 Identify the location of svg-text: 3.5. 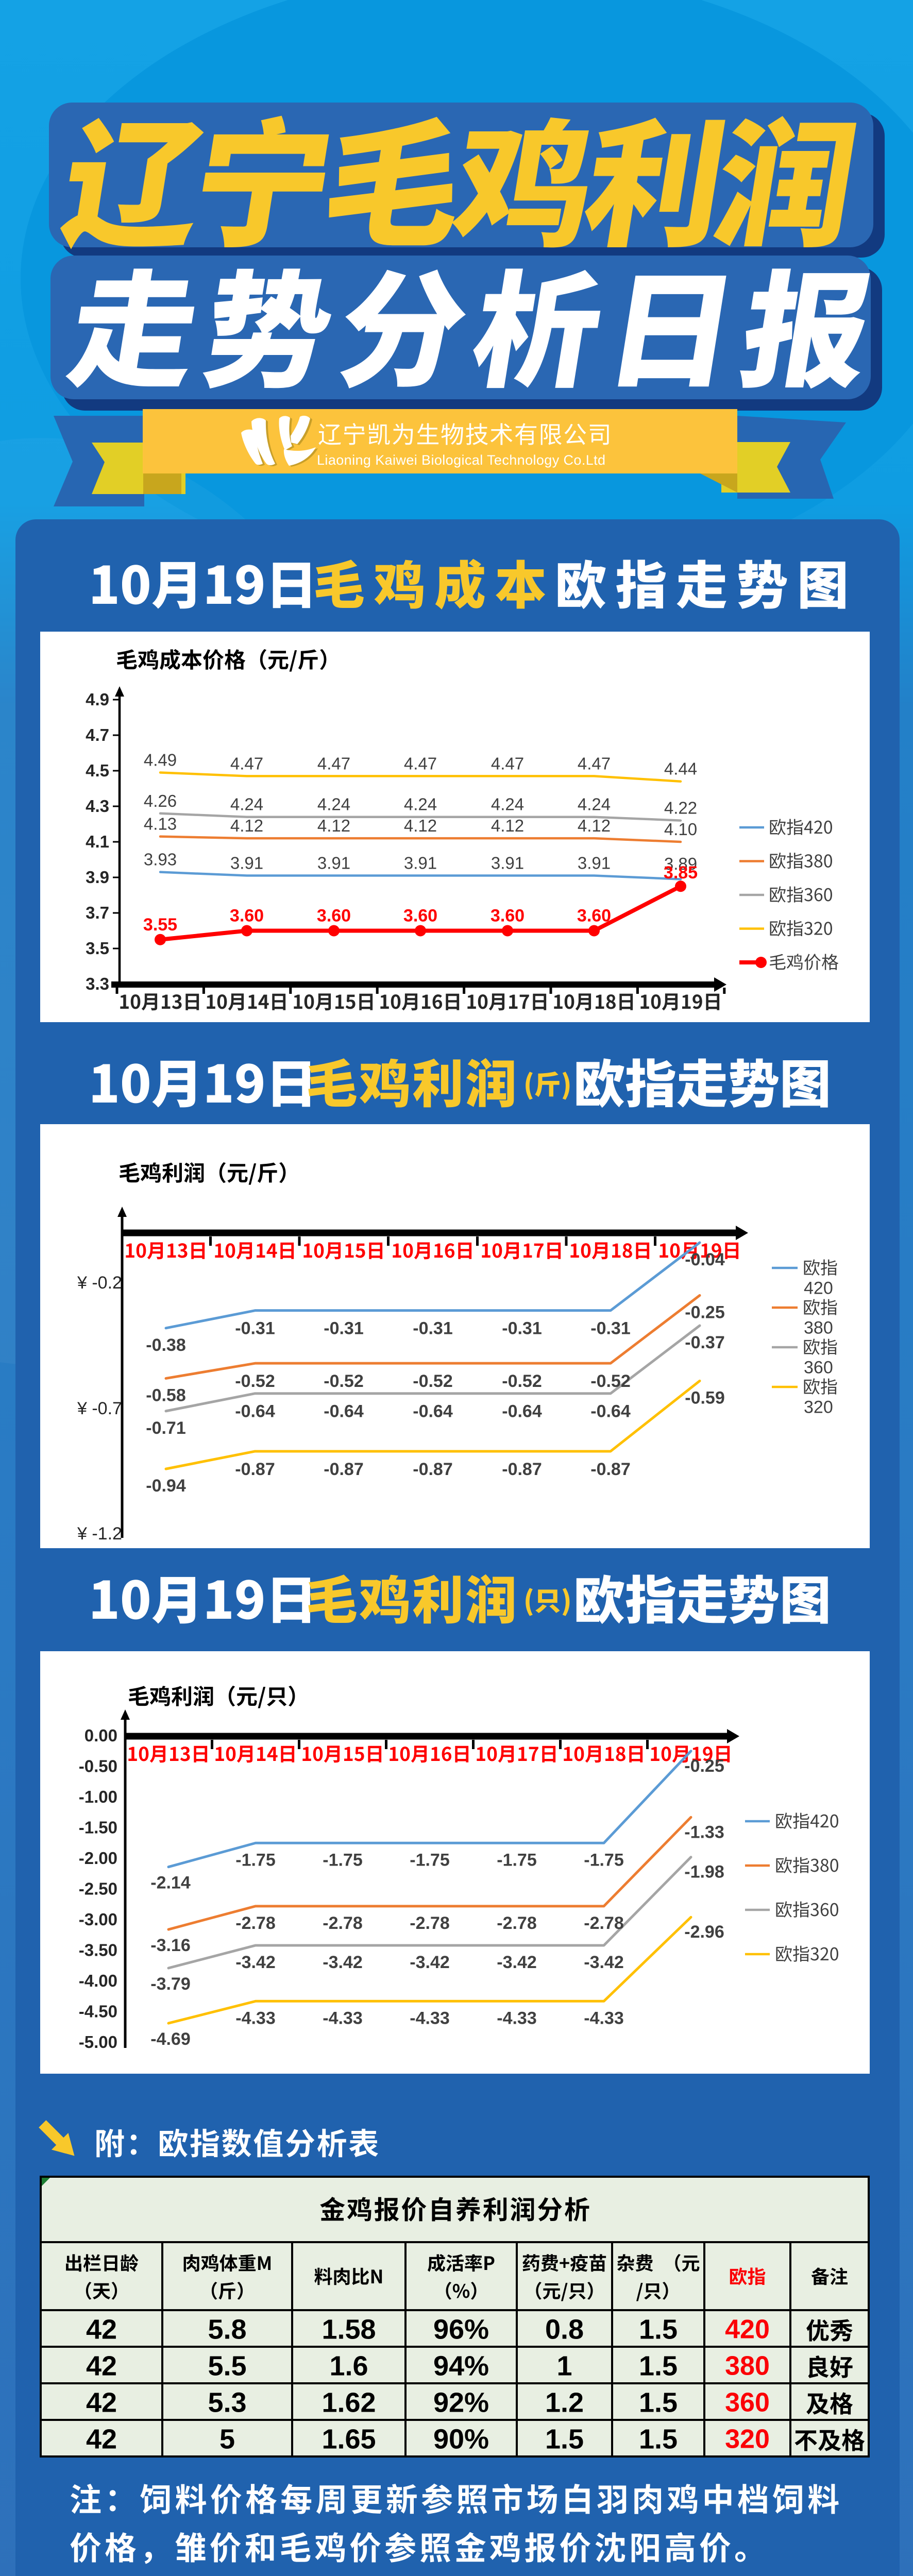
(97, 948).